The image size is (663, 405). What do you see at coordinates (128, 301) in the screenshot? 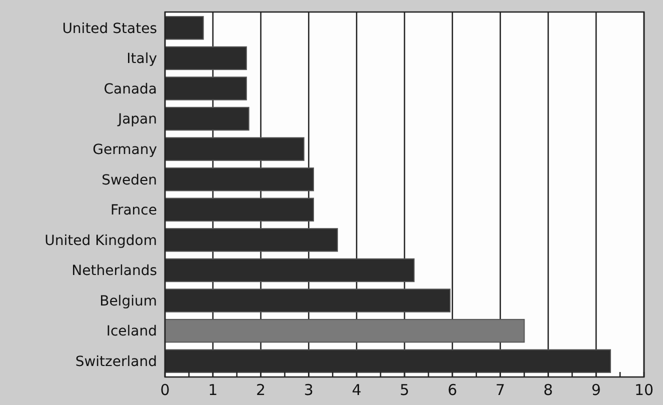
I see `y-tick-label: Belgium` at bounding box center [128, 301].